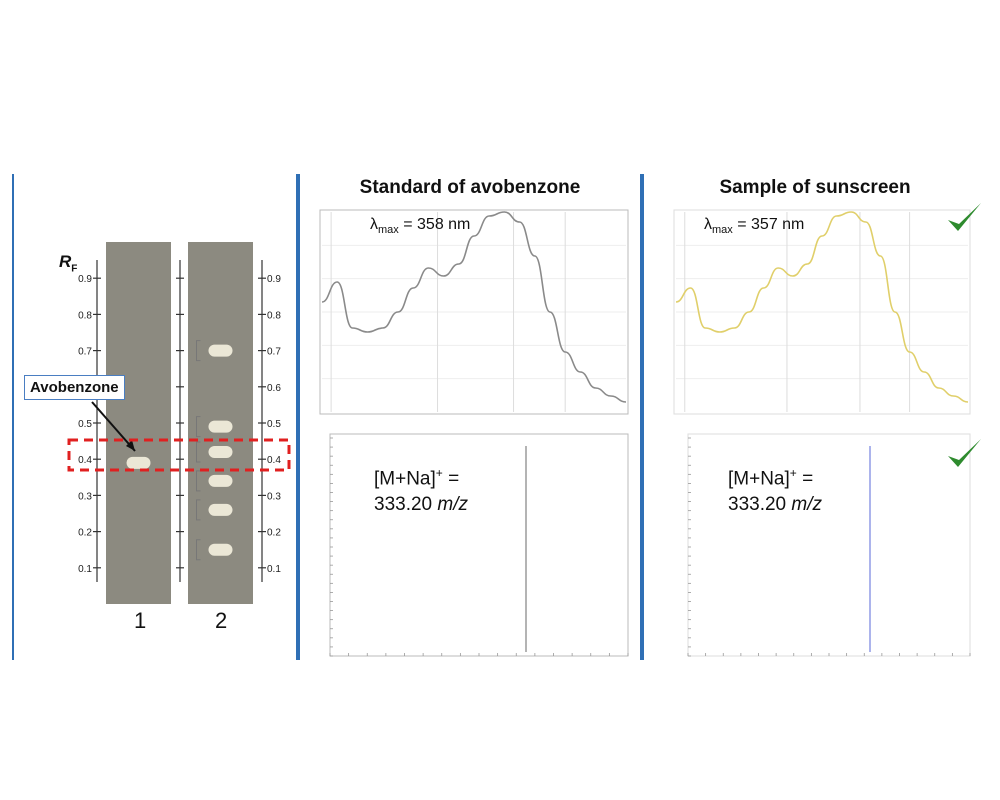  Describe the element at coordinates (815, 187) in the screenshot. I see `sample-title: Sample of sunscreen` at that location.